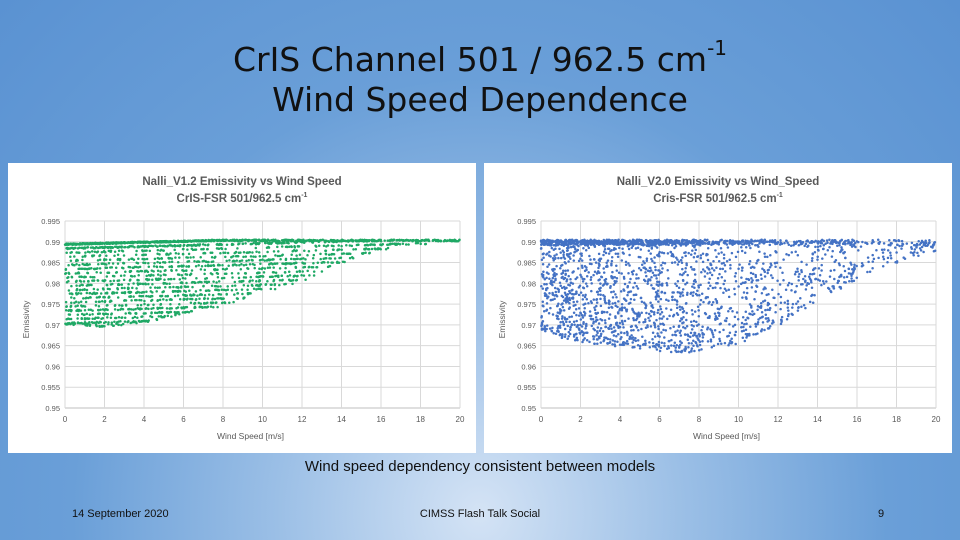  What do you see at coordinates (526, 221) in the screenshot?
I see `y-tick-label: 0.995` at bounding box center [526, 221].